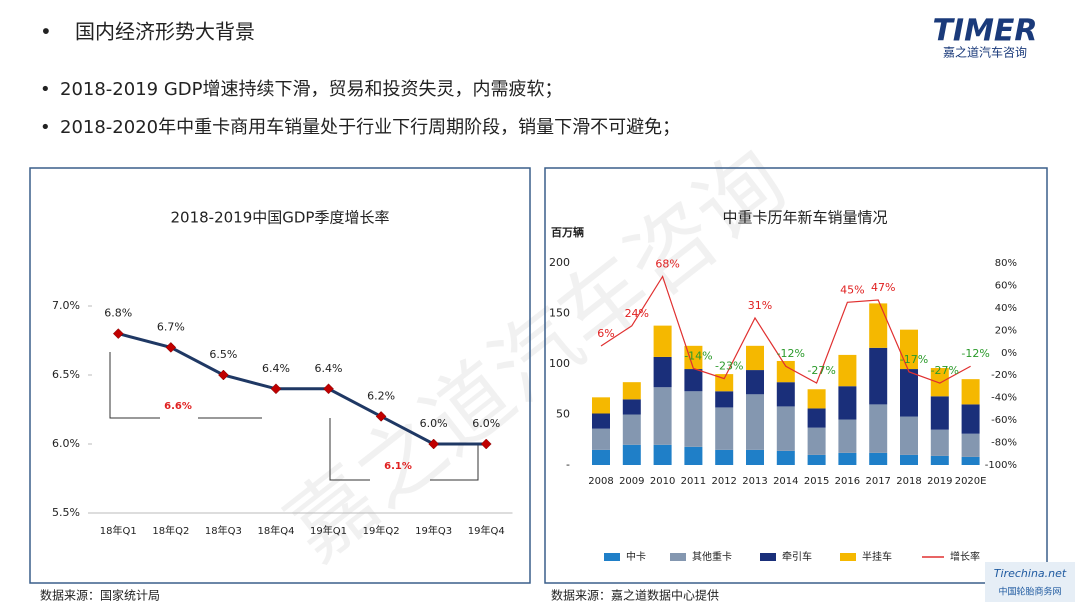 The image size is (1080, 607). Describe the element at coordinates (66, 374) in the screenshot. I see `y-tick-label: 6.5%` at that location.